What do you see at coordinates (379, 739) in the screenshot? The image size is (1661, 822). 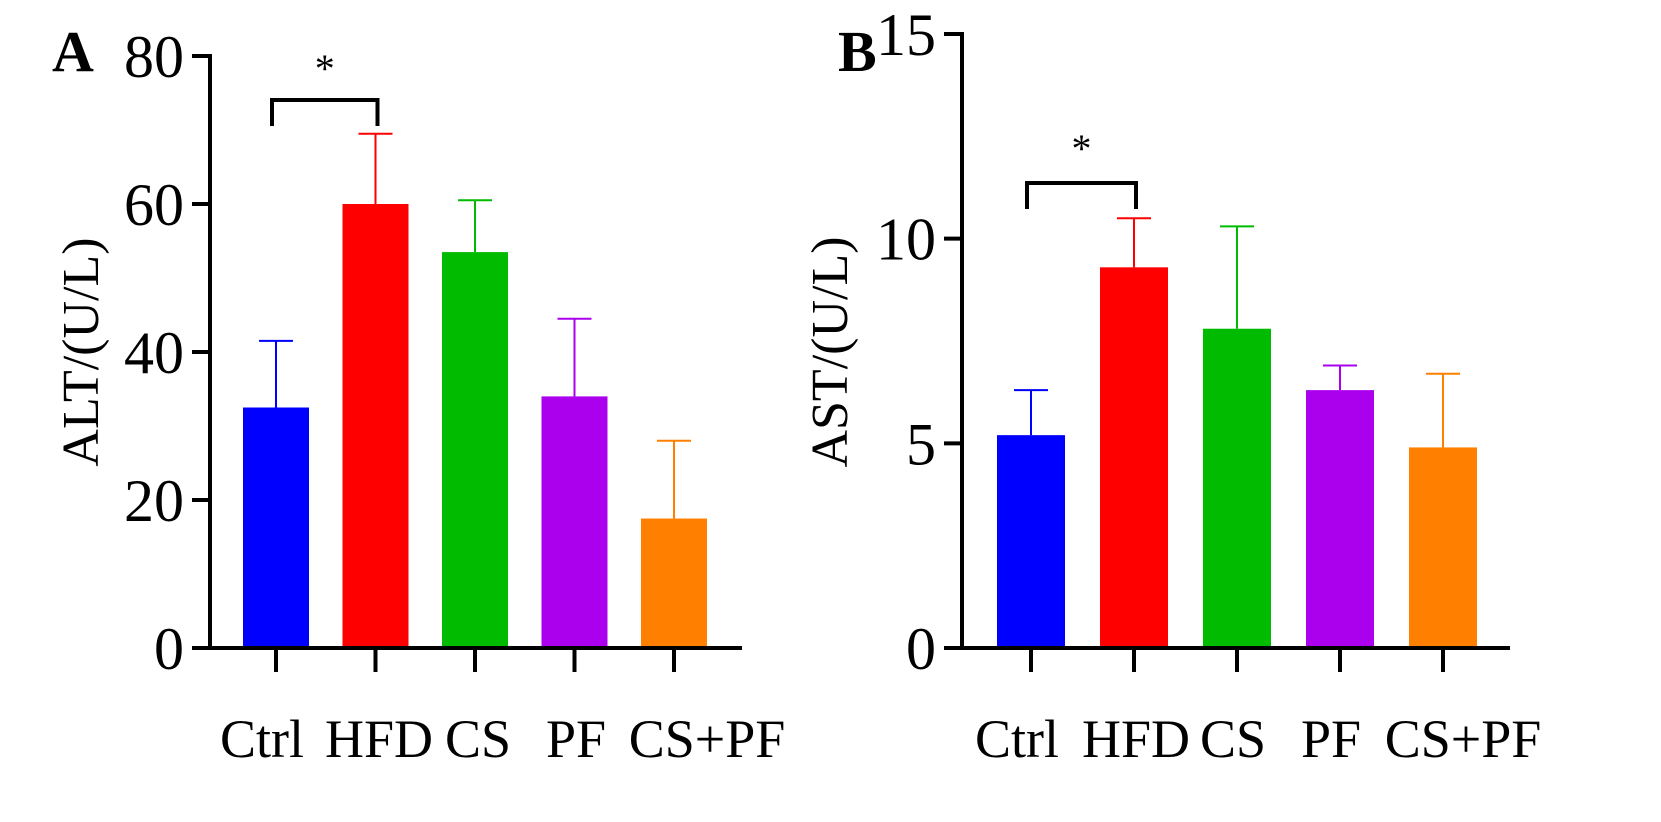 I see `x-tick-label-a-hfd: HFD` at bounding box center [379, 739].